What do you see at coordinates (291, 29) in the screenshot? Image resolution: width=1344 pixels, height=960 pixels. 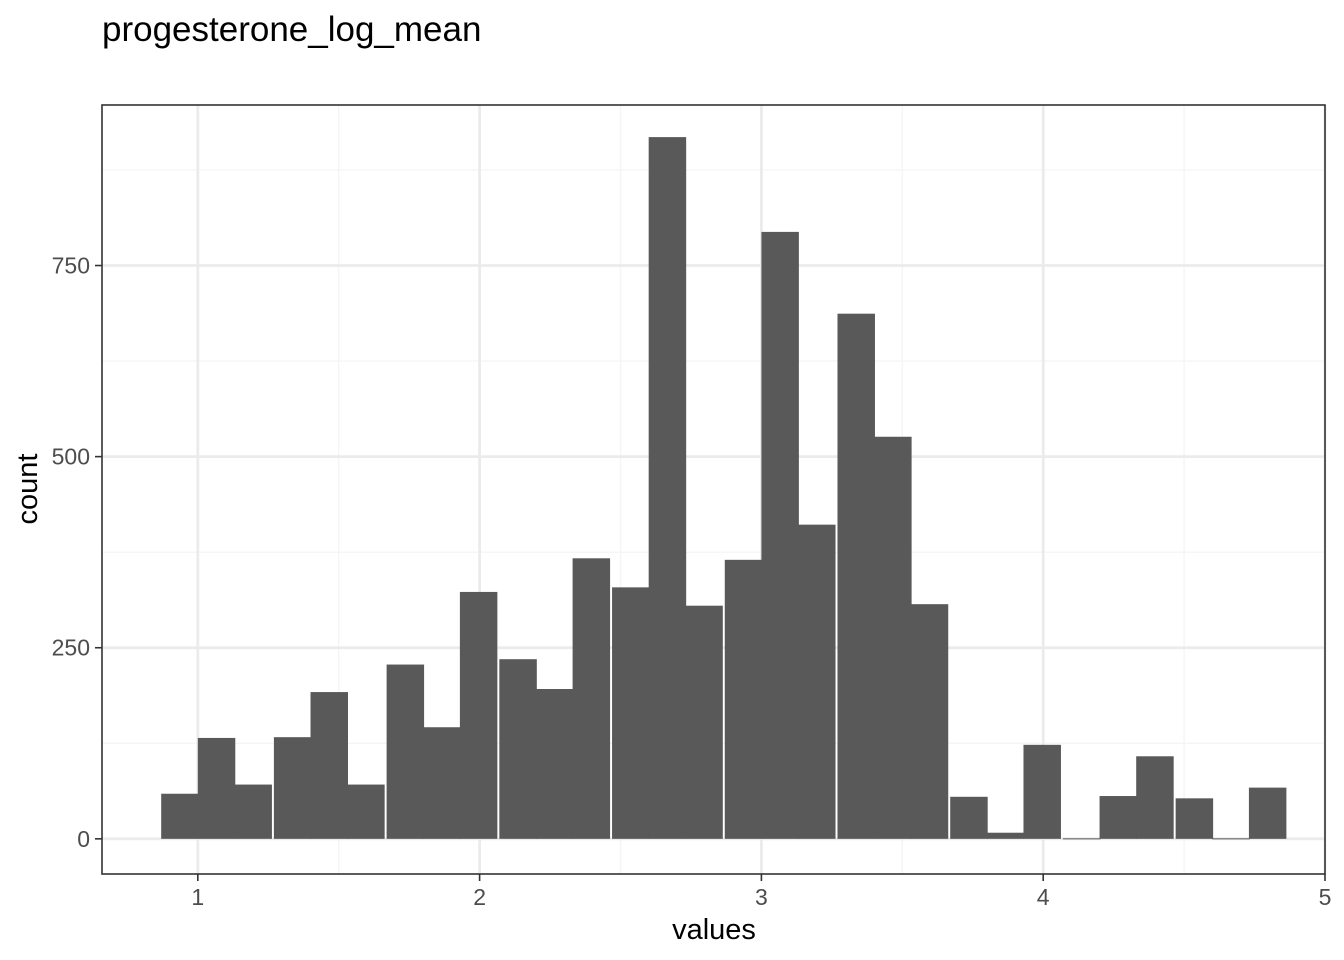 I see `chart-title: progesterone_log_mean` at bounding box center [291, 29].